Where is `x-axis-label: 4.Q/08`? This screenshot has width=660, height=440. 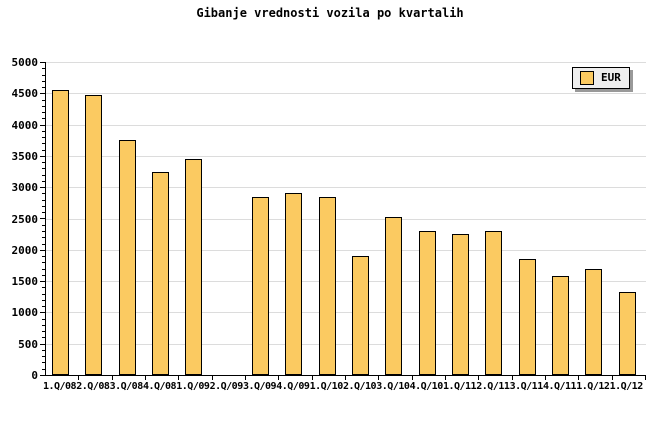
x-axis-label: 4.Q/08 is located at coordinates (159, 386).